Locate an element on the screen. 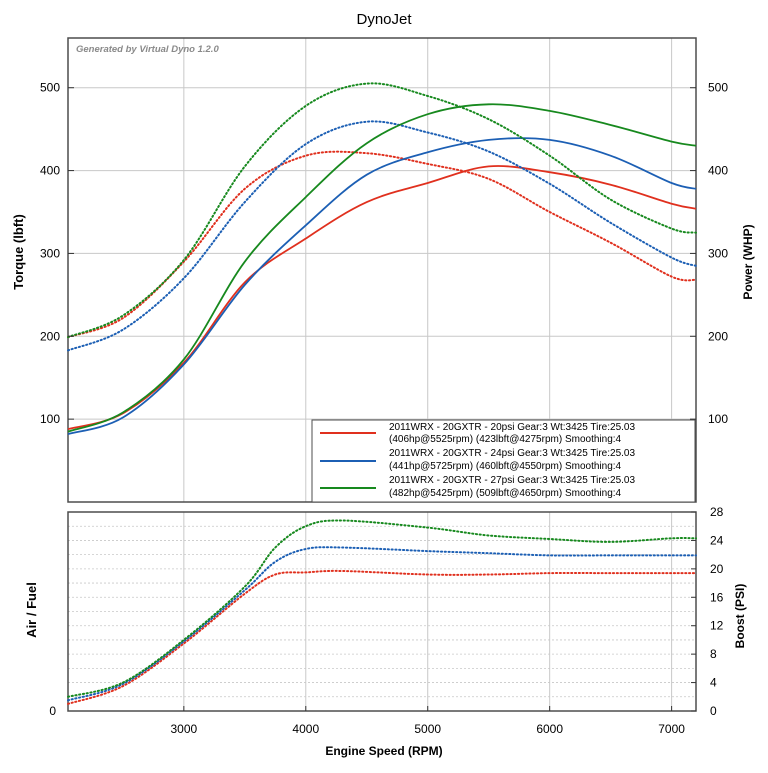 The height and width of the screenshot is (773, 768). x-axis-label: Engine Speed (RPM) is located at coordinates (383, 751).